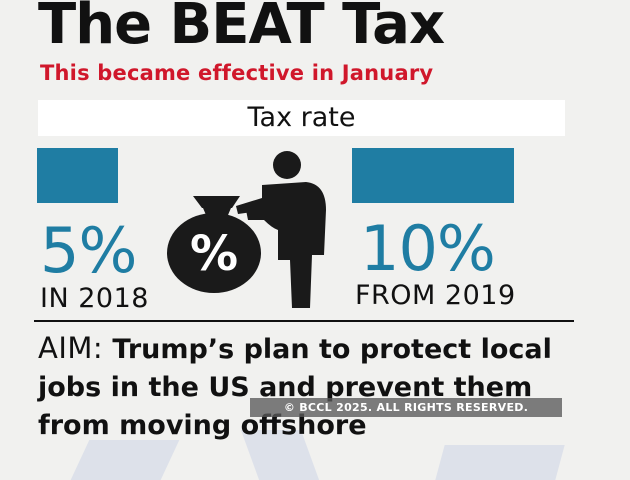  I want to click on chart-title: Tax rate, so click(301, 117).